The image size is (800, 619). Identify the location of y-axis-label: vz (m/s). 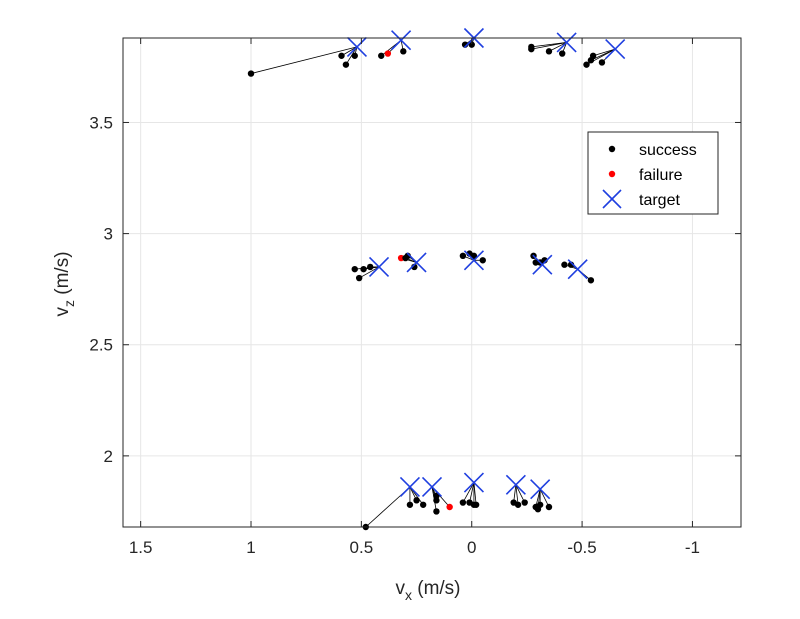
(64, 283).